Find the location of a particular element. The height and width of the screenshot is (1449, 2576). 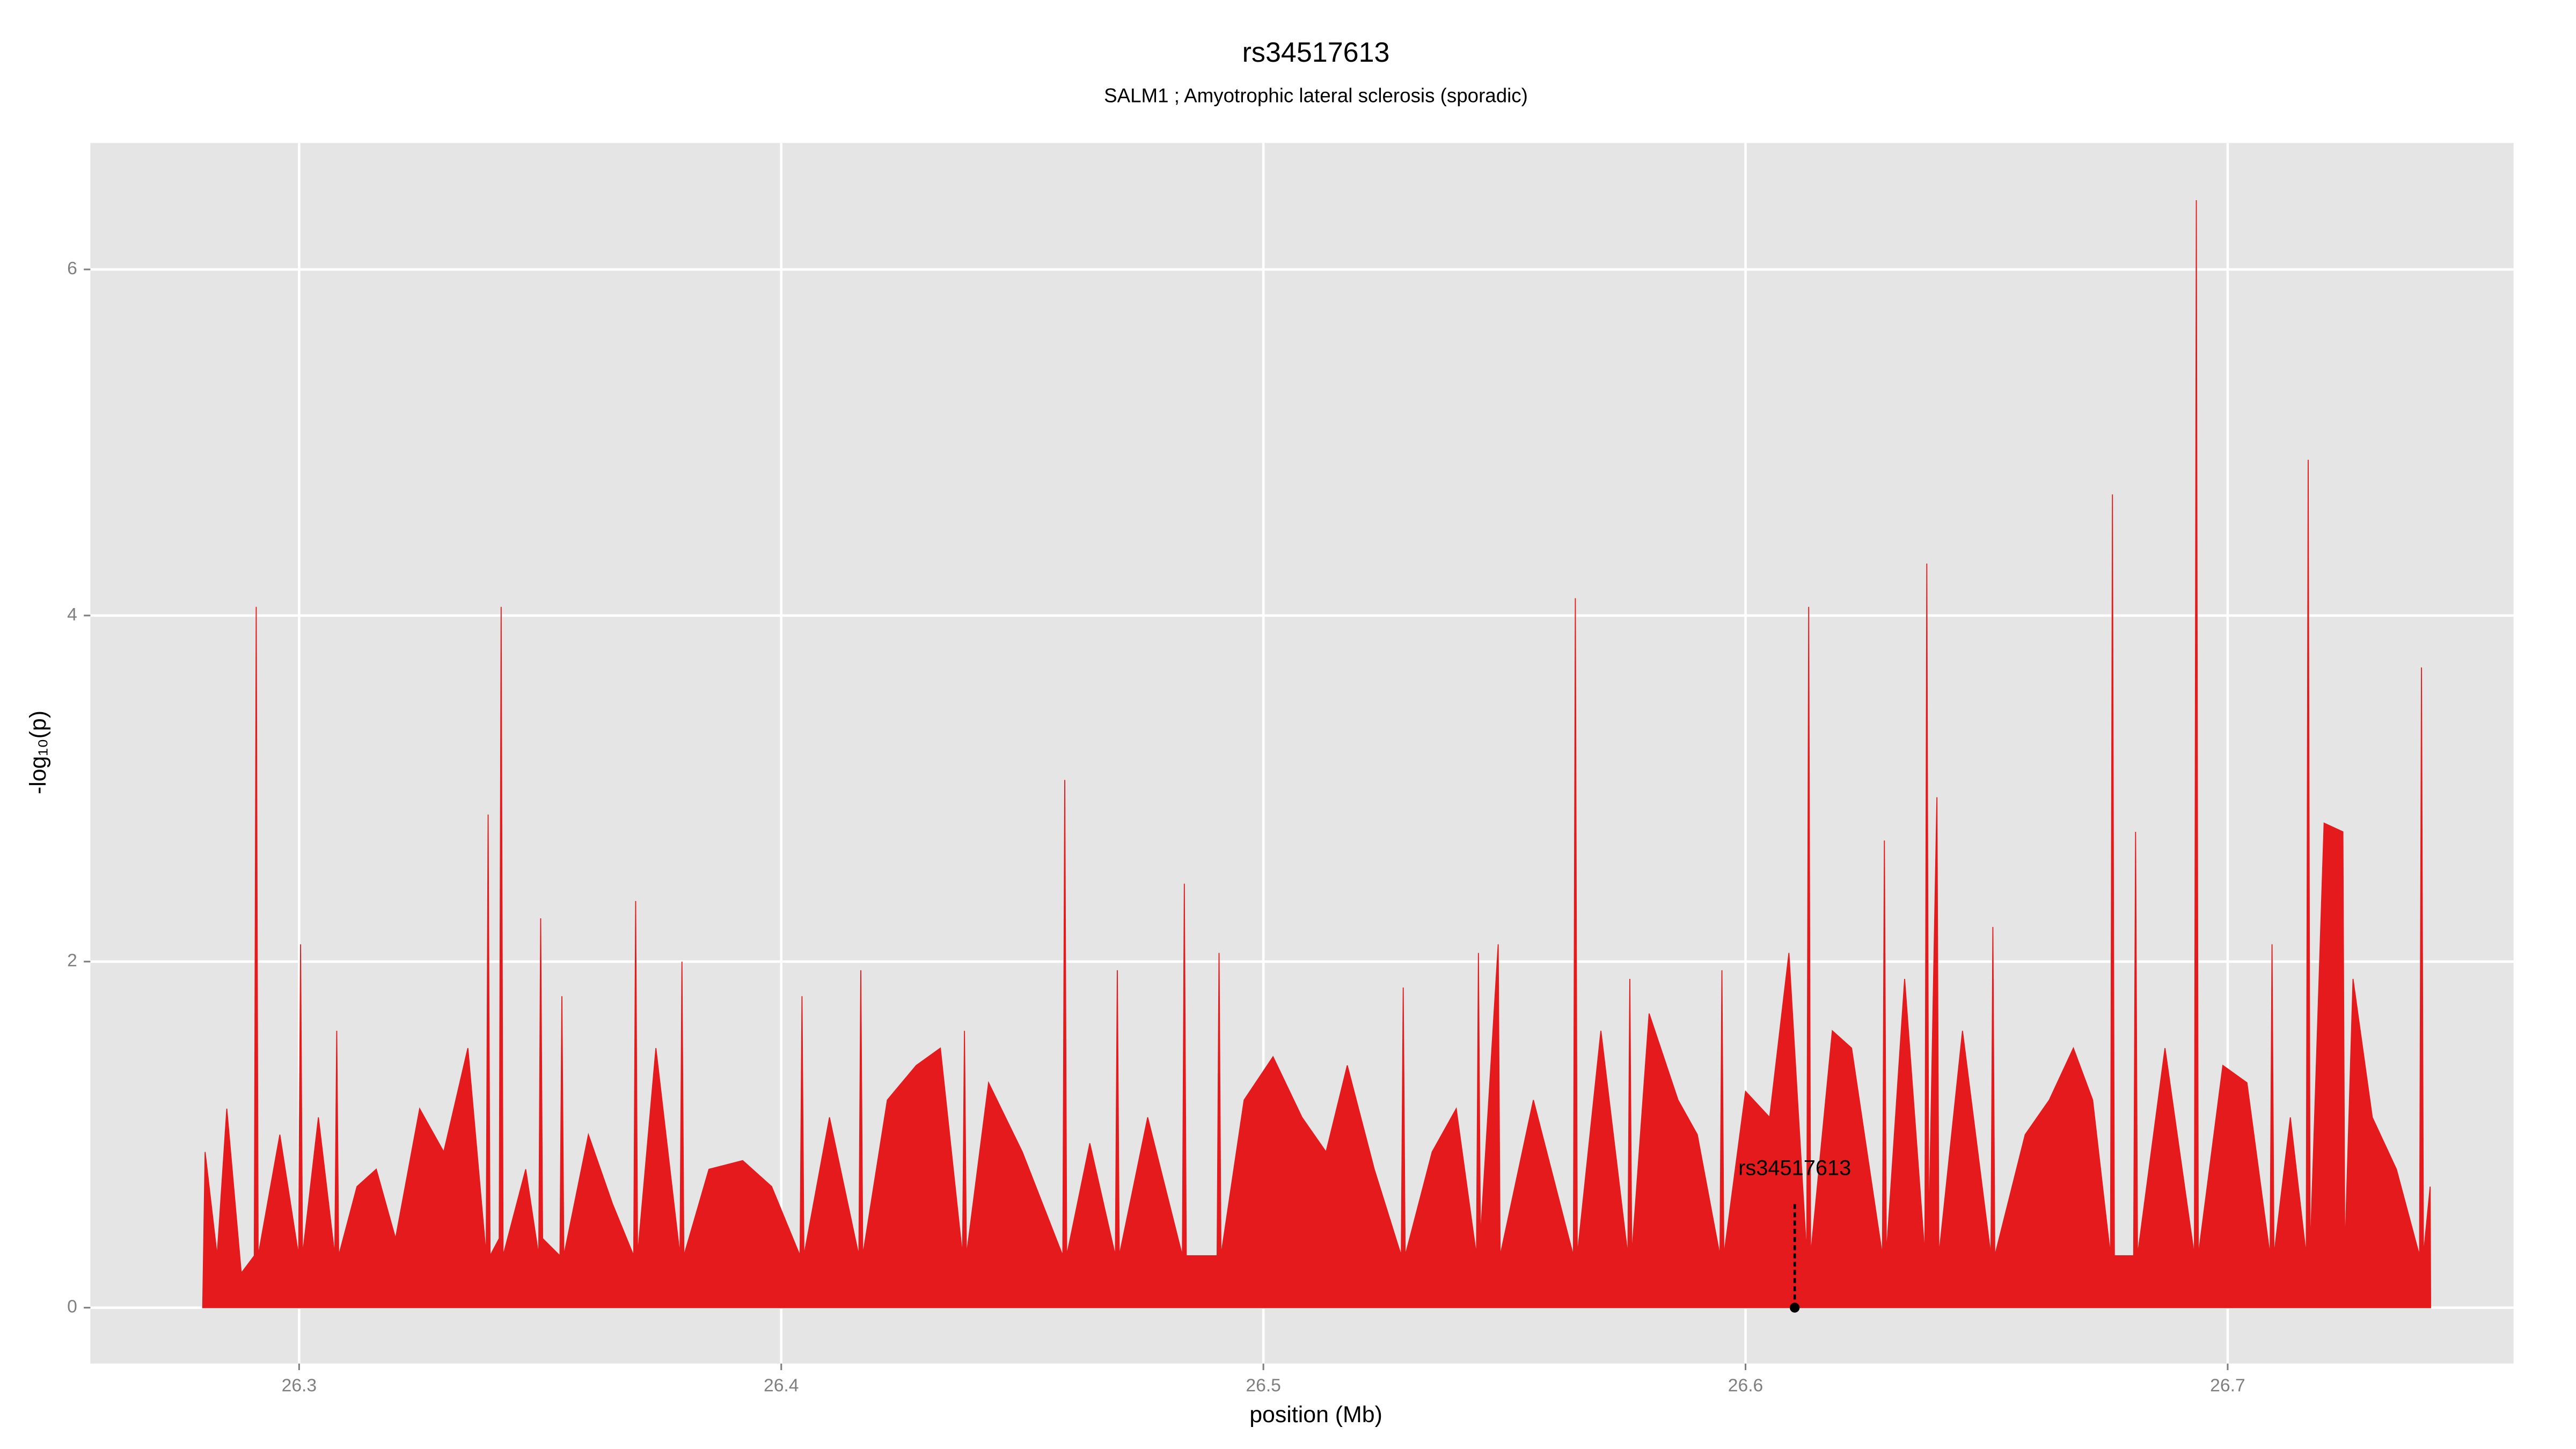

x-tick-label: 26.7 is located at coordinates (2227, 1386).